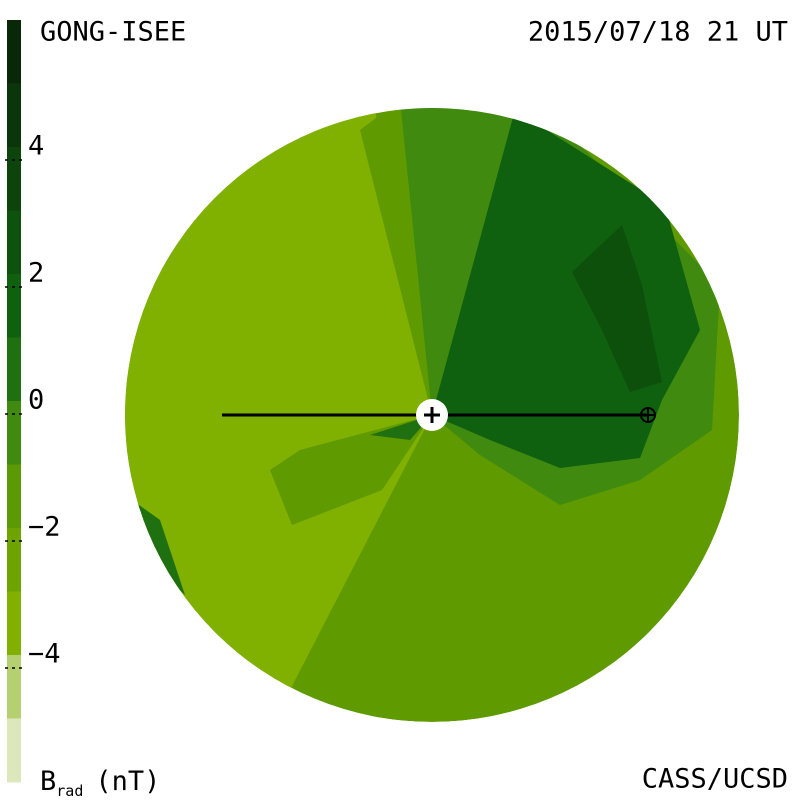 The image size is (800, 804). What do you see at coordinates (658, 32) in the screenshot?
I see `subtitle: 2015/07/18 21 UT` at bounding box center [658, 32].